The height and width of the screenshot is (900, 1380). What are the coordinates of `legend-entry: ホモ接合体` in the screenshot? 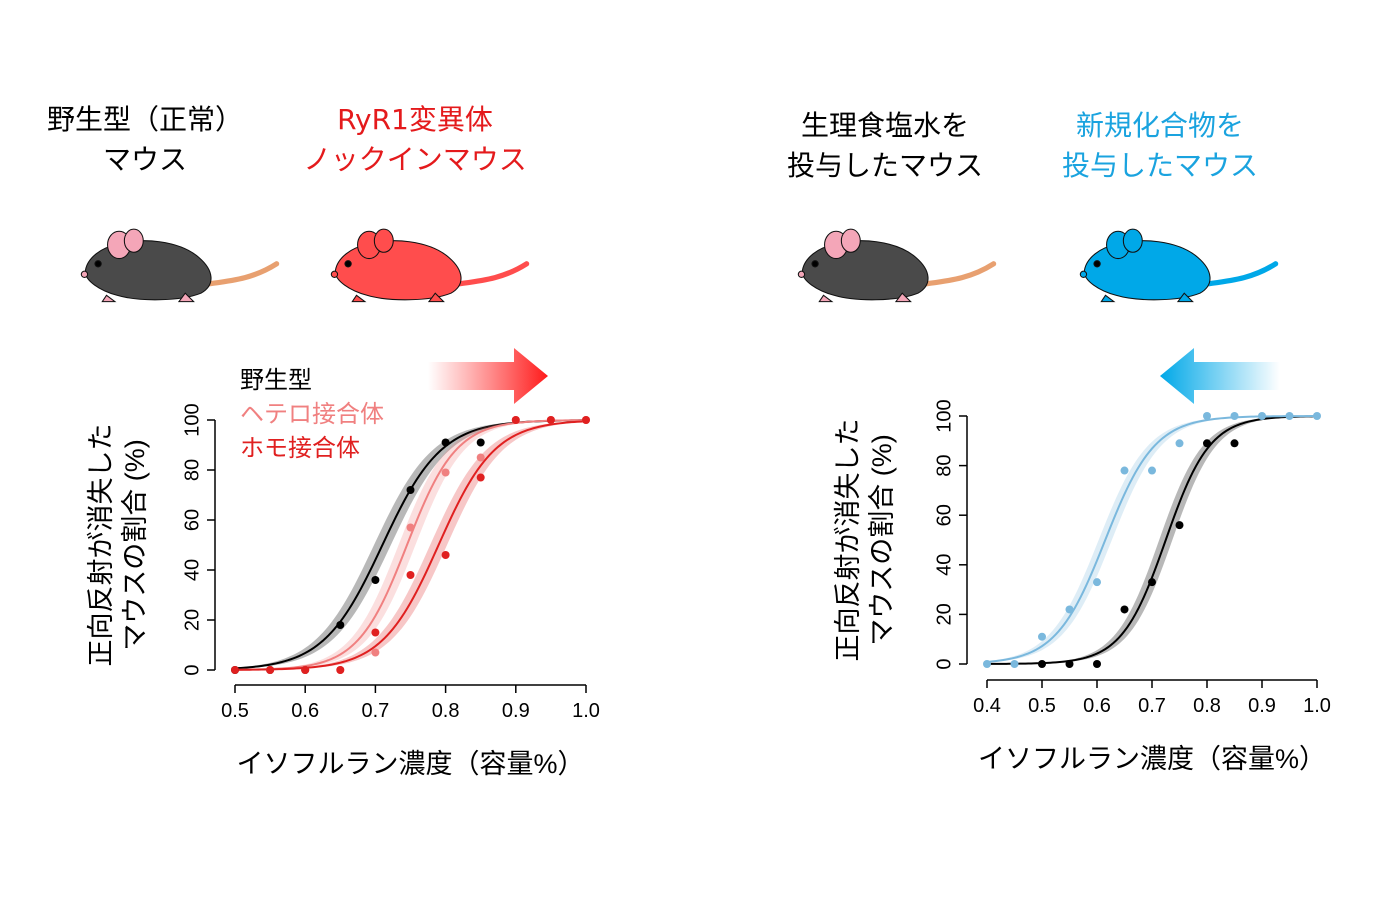 It's located at (300, 448).